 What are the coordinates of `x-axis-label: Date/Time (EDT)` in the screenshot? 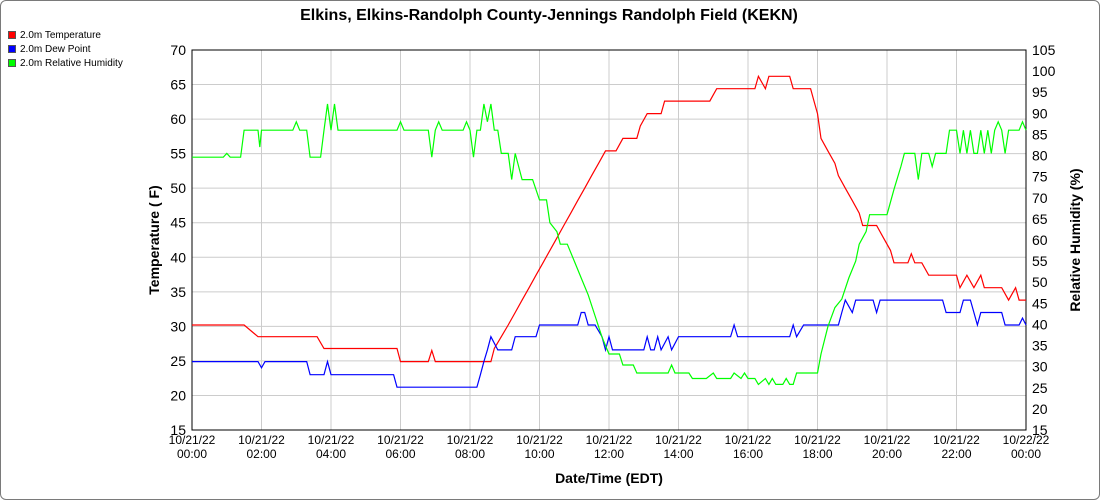 It's located at (609, 478).